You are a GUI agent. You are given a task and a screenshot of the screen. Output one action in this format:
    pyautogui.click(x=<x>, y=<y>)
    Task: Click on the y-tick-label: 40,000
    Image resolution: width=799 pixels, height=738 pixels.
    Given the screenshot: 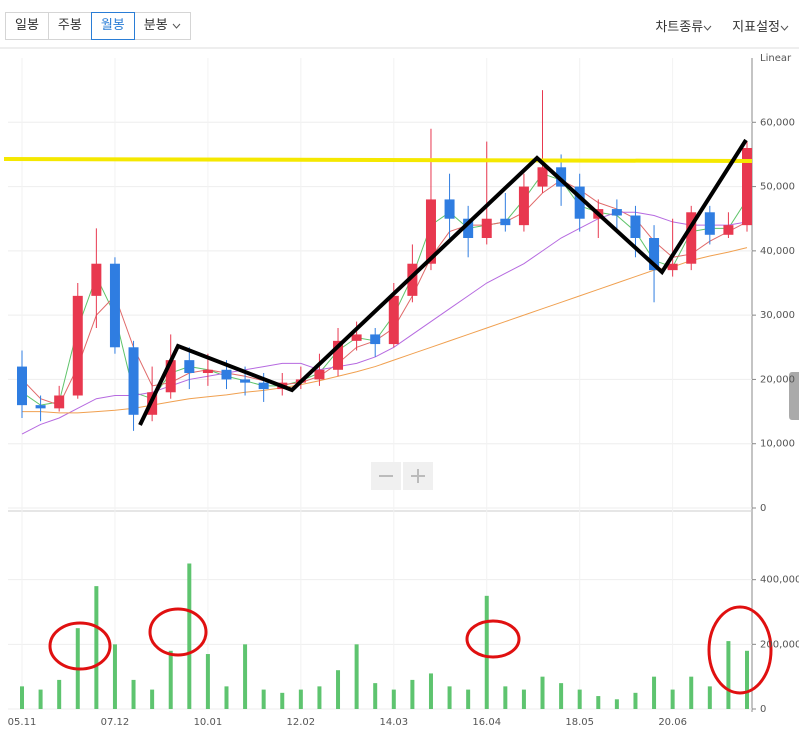 What is the action you would take?
    pyautogui.click(x=777, y=251)
    